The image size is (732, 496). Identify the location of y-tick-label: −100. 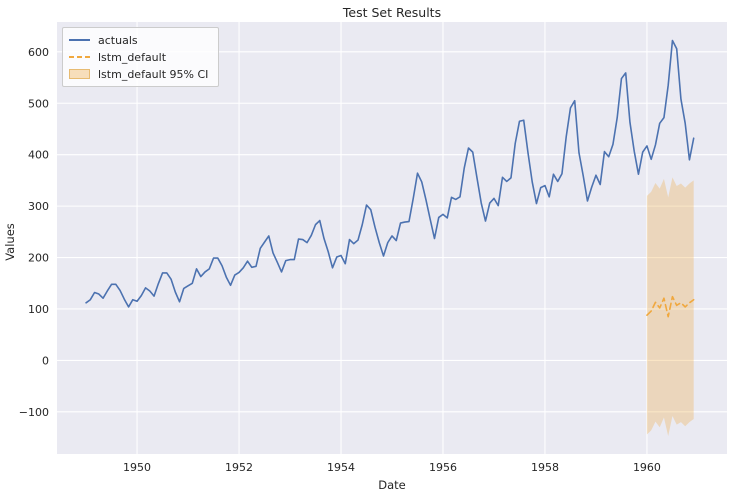
(34, 412).